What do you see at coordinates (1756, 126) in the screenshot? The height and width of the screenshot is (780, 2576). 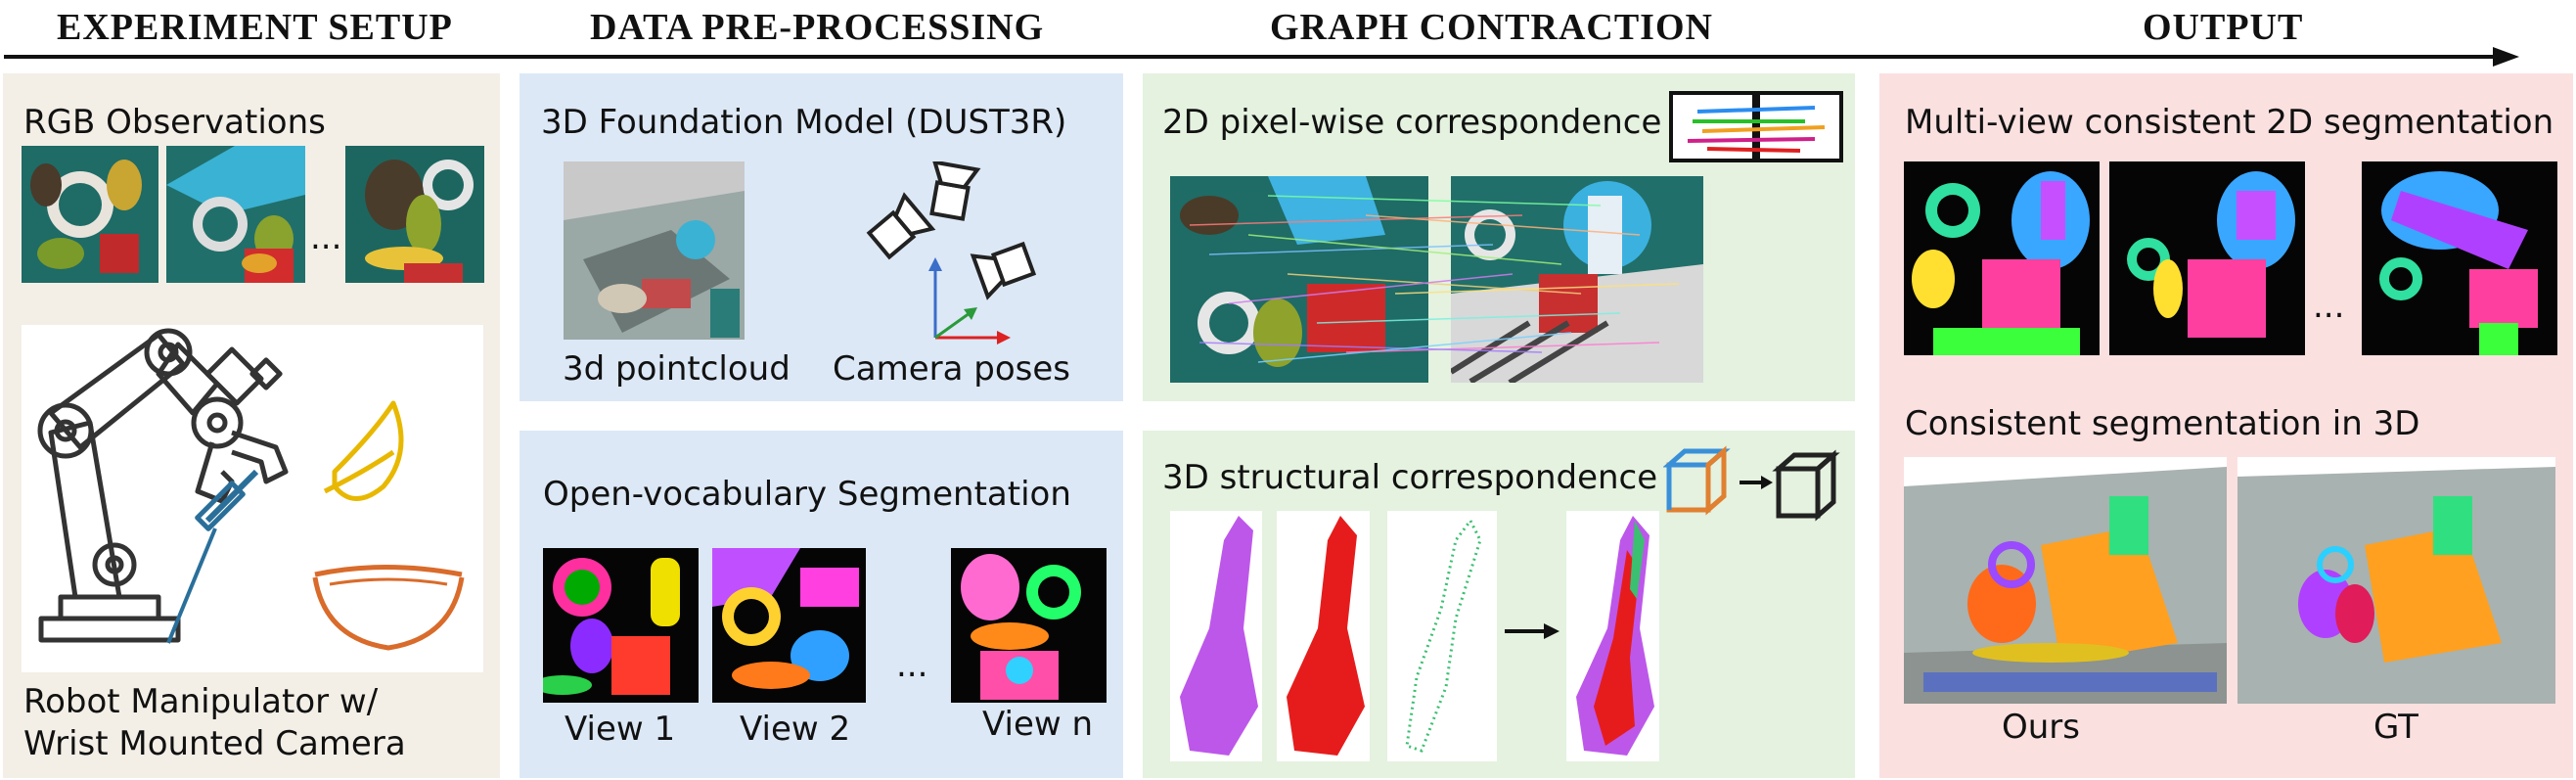 I see `correspondence-lines-icon` at bounding box center [1756, 126].